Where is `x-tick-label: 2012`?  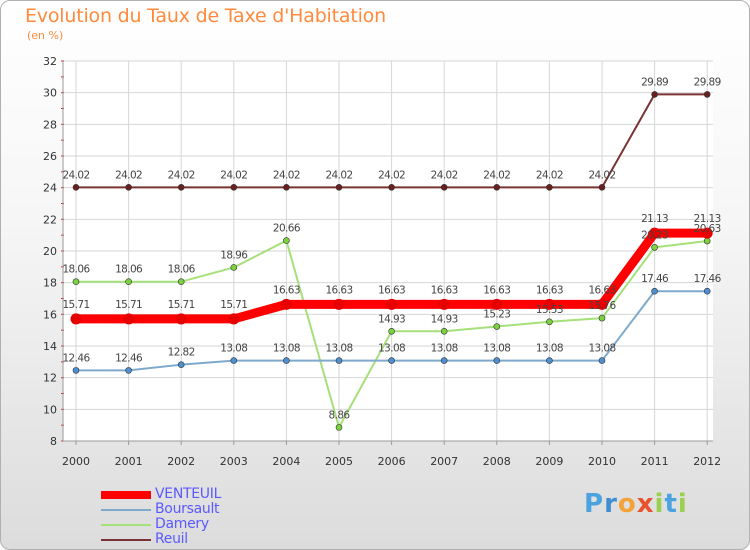 x-tick-label: 2012 is located at coordinates (707, 461).